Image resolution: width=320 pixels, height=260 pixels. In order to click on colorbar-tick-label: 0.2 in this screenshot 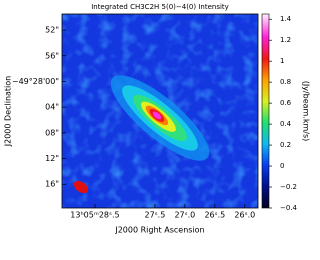, I will do `click(285, 145)`.